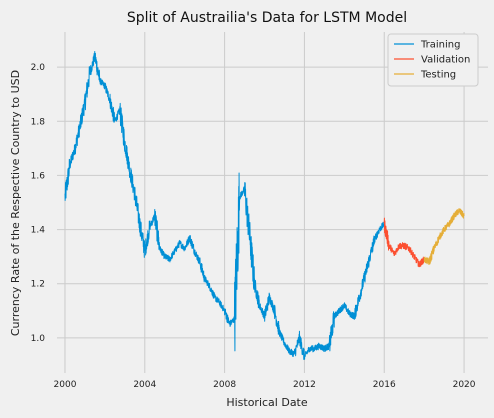 The height and width of the screenshot is (418, 494). Describe the element at coordinates (38, 176) in the screenshot. I see `y-tick-label: 1.6` at that location.